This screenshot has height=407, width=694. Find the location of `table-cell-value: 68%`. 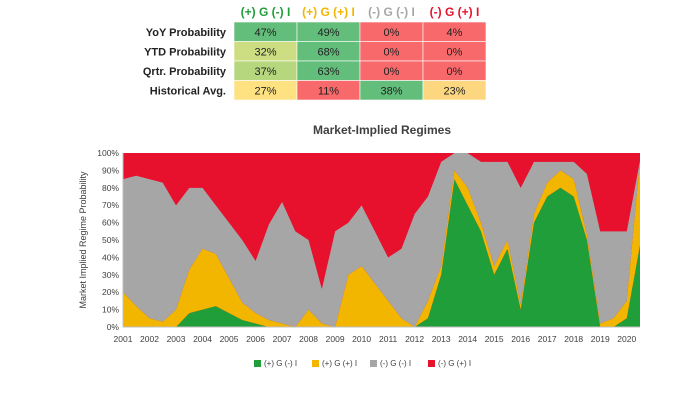

table-cell-value: 68% is located at coordinates (328, 53).